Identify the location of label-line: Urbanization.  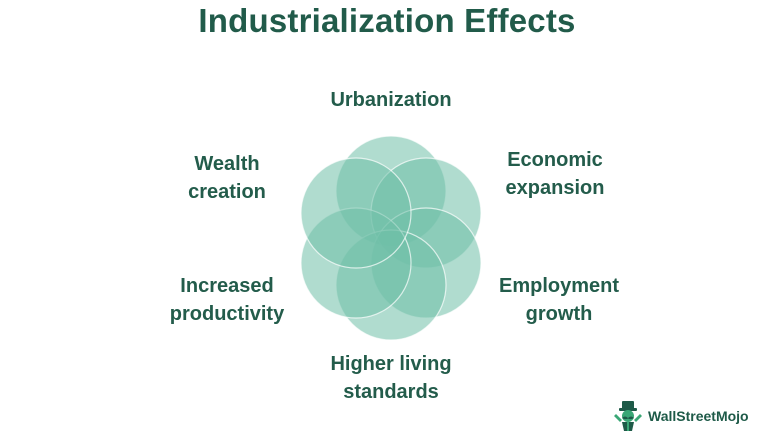
(391, 100).